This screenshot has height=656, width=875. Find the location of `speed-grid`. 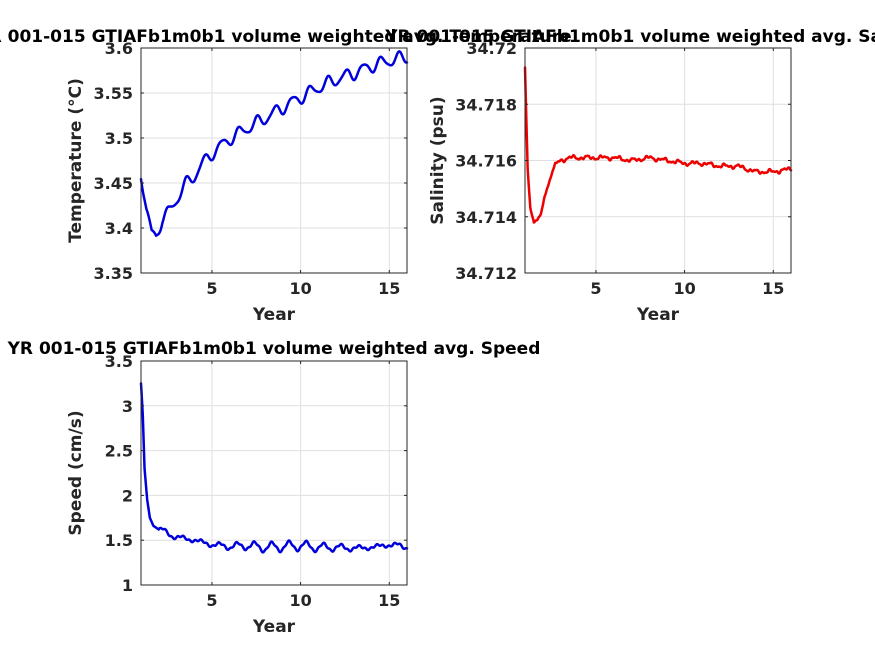

speed-grid is located at coordinates (274, 473).